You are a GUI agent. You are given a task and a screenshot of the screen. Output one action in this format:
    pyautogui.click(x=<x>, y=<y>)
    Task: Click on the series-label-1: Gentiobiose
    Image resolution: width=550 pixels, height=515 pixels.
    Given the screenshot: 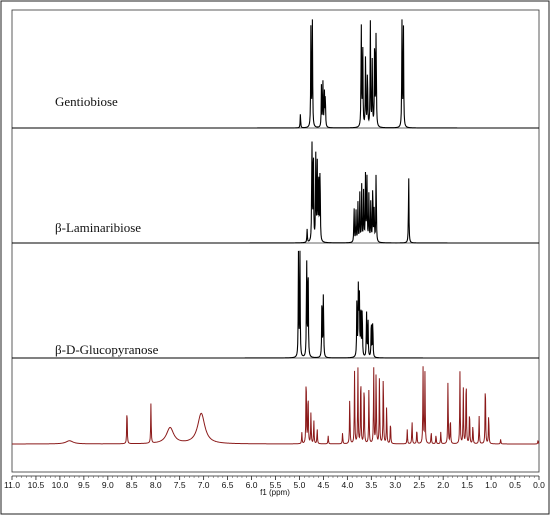 What is the action you would take?
    pyautogui.click(x=86, y=101)
    